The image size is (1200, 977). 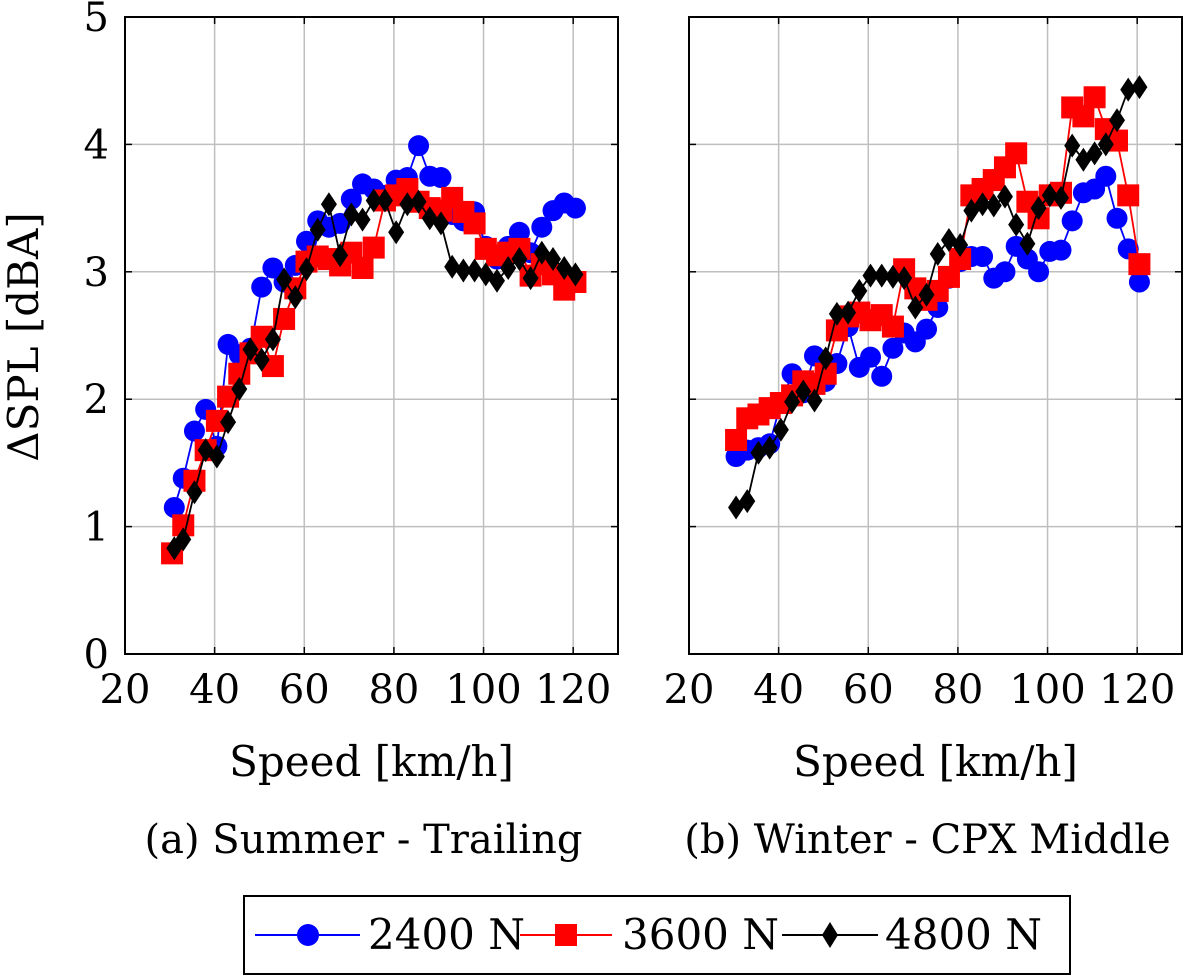 I want to click on diamond-icon, so click(x=830, y=935).